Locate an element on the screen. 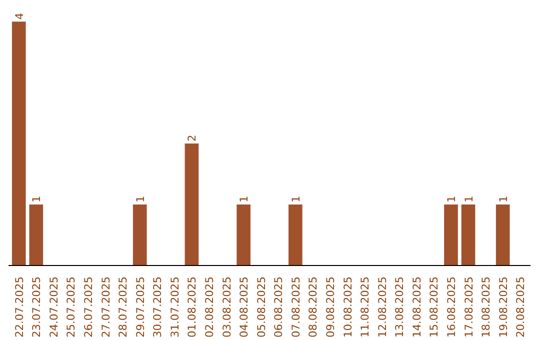 This screenshot has height=340, width=540. x-tick-label: 02.08.2025 is located at coordinates (209, 307).